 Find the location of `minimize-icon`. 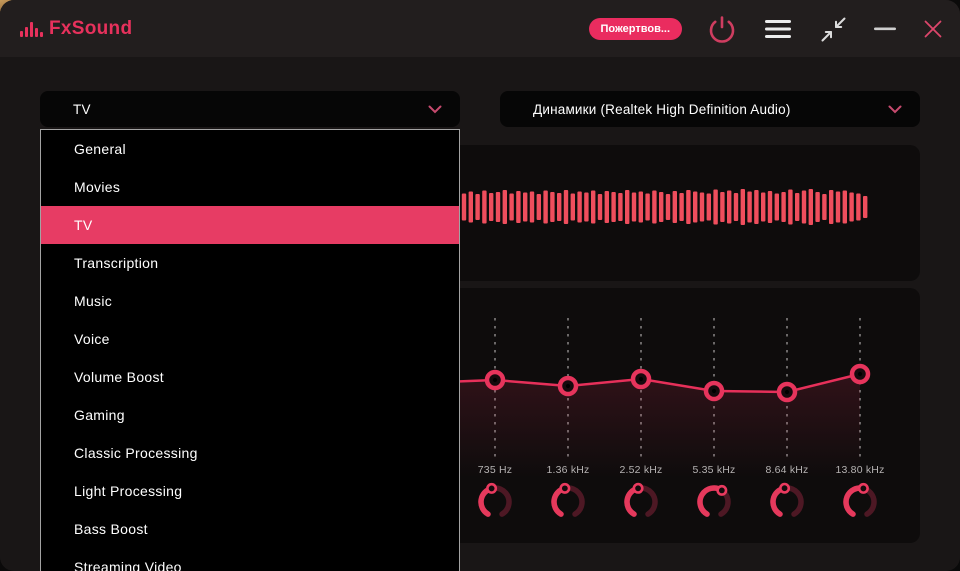

minimize-icon is located at coordinates (885, 28).